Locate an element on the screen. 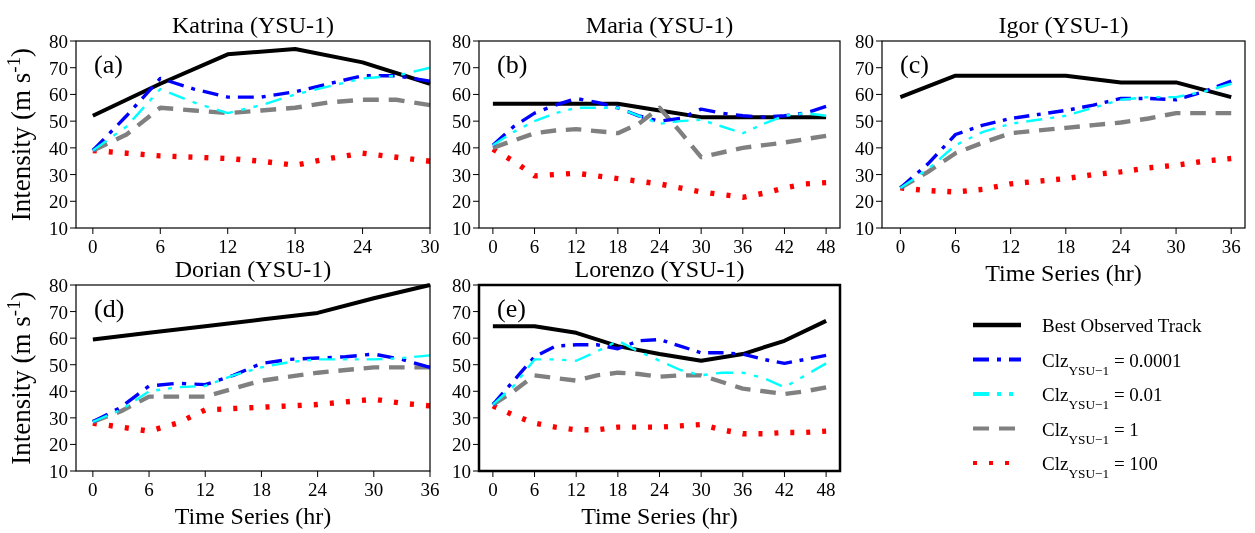 The width and height of the screenshot is (1255, 533). chart-title: Lorenzo (YSU-1) is located at coordinates (659, 269).